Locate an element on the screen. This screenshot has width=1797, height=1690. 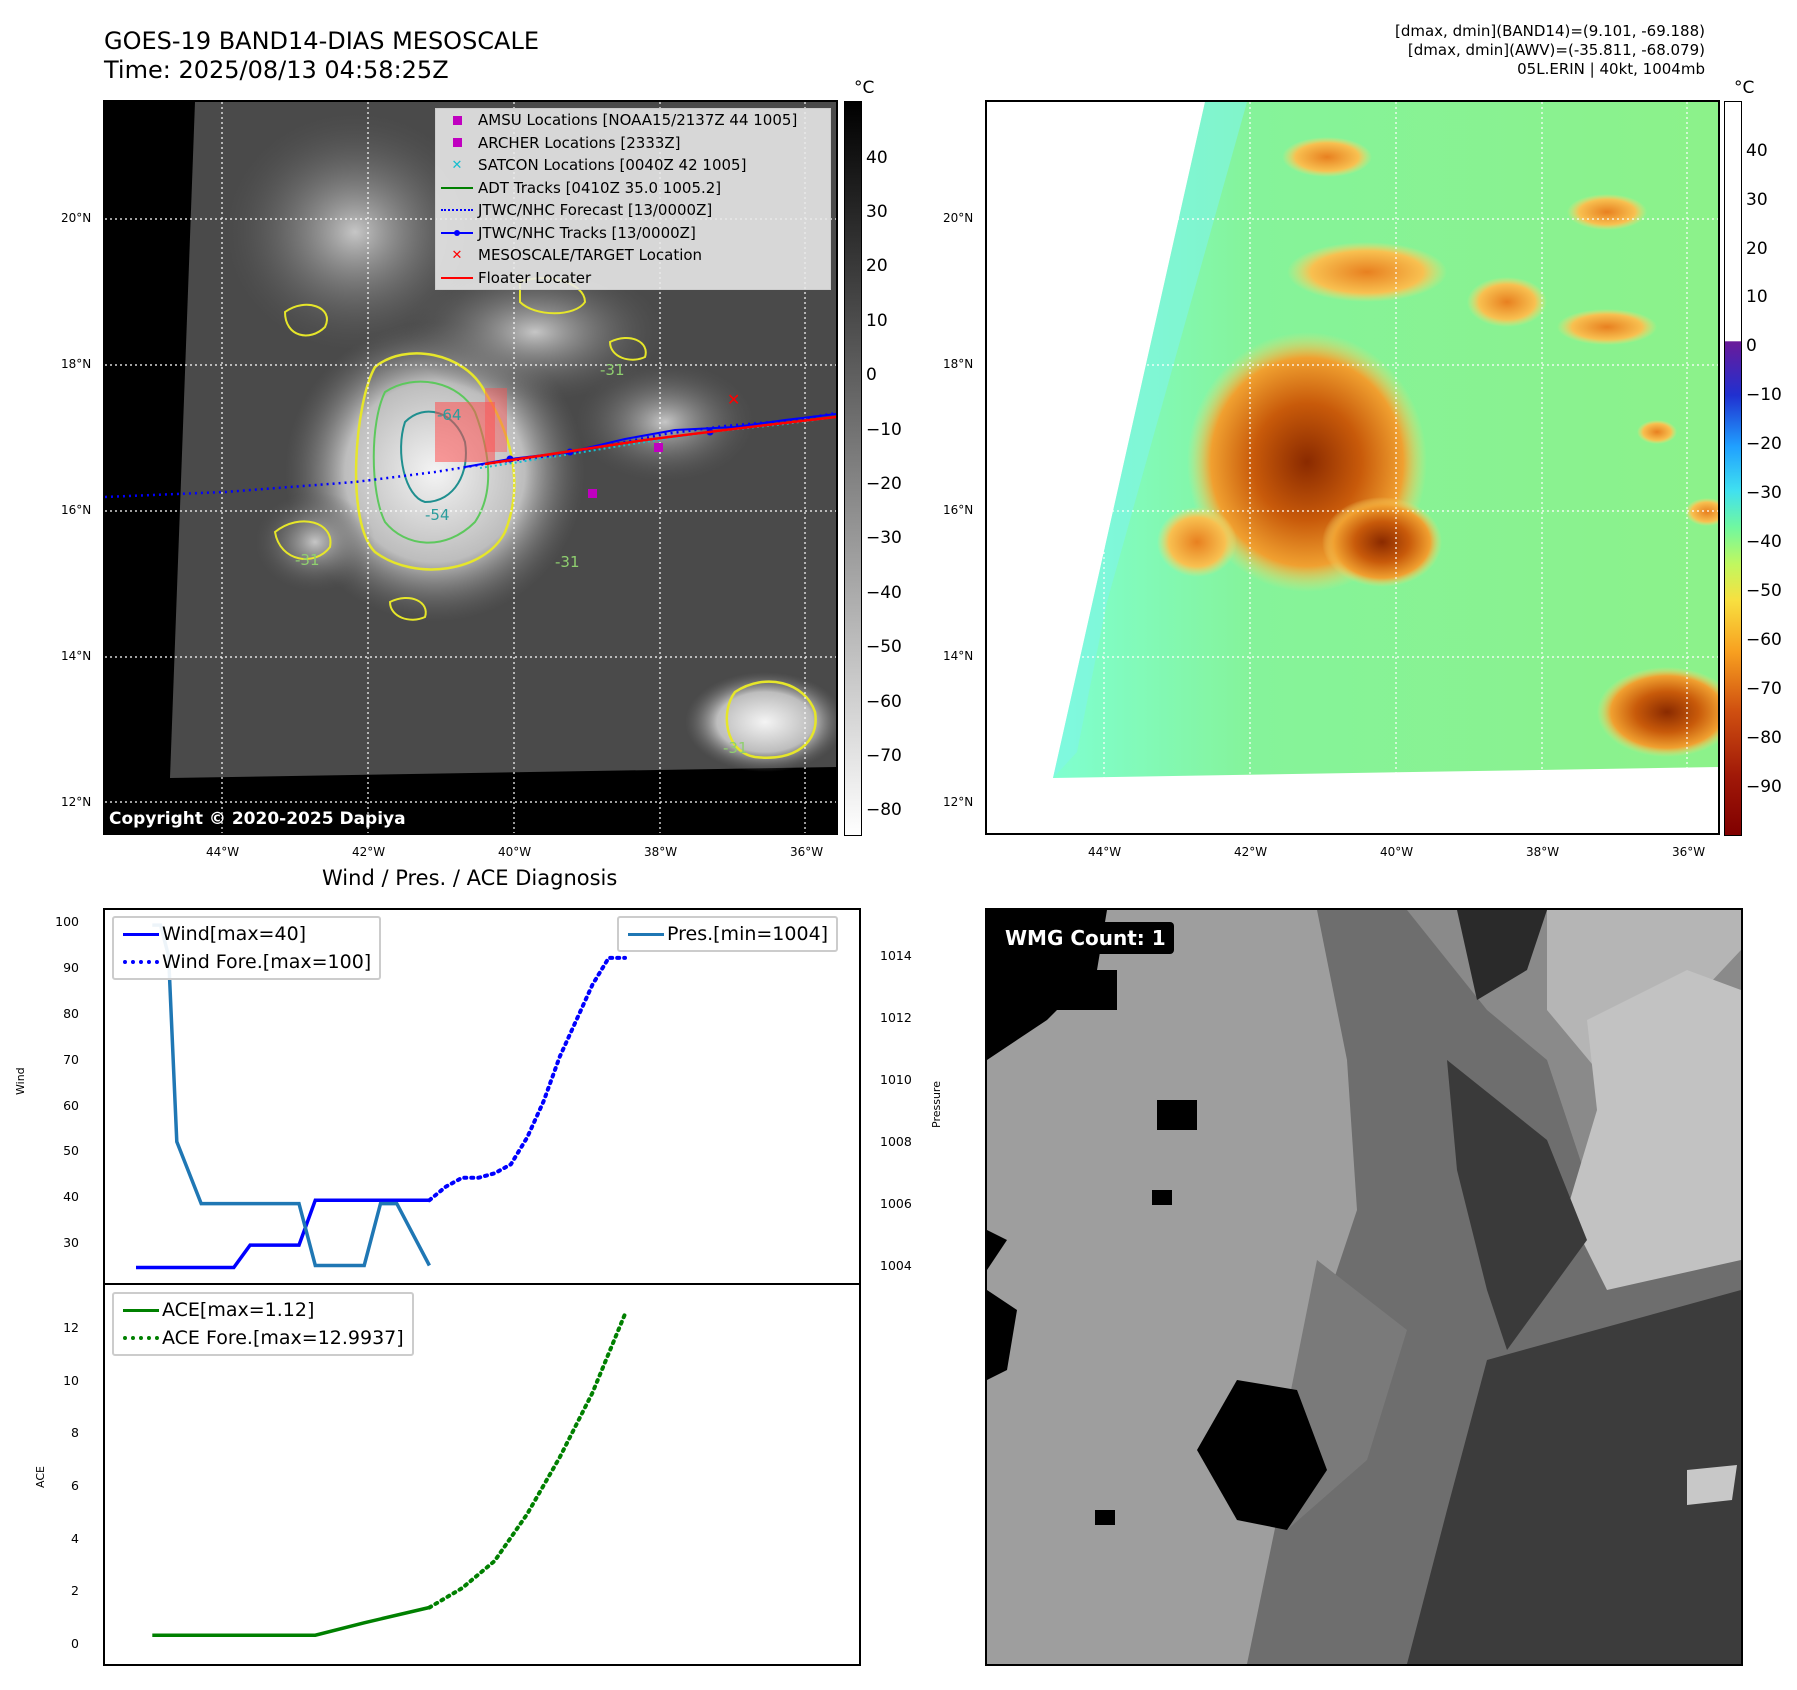
ir-colorbar-tick: −30 is located at coordinates (884, 538).